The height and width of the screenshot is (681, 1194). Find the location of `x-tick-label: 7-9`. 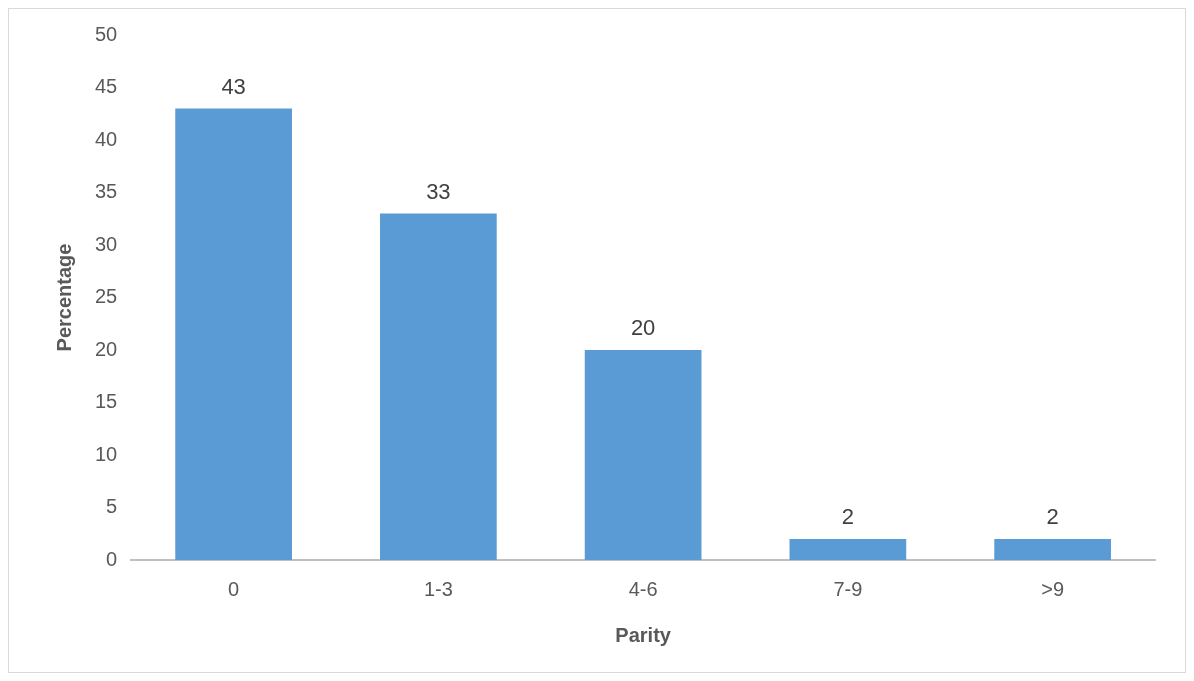

x-tick-label: 7-9 is located at coordinates (848, 588).